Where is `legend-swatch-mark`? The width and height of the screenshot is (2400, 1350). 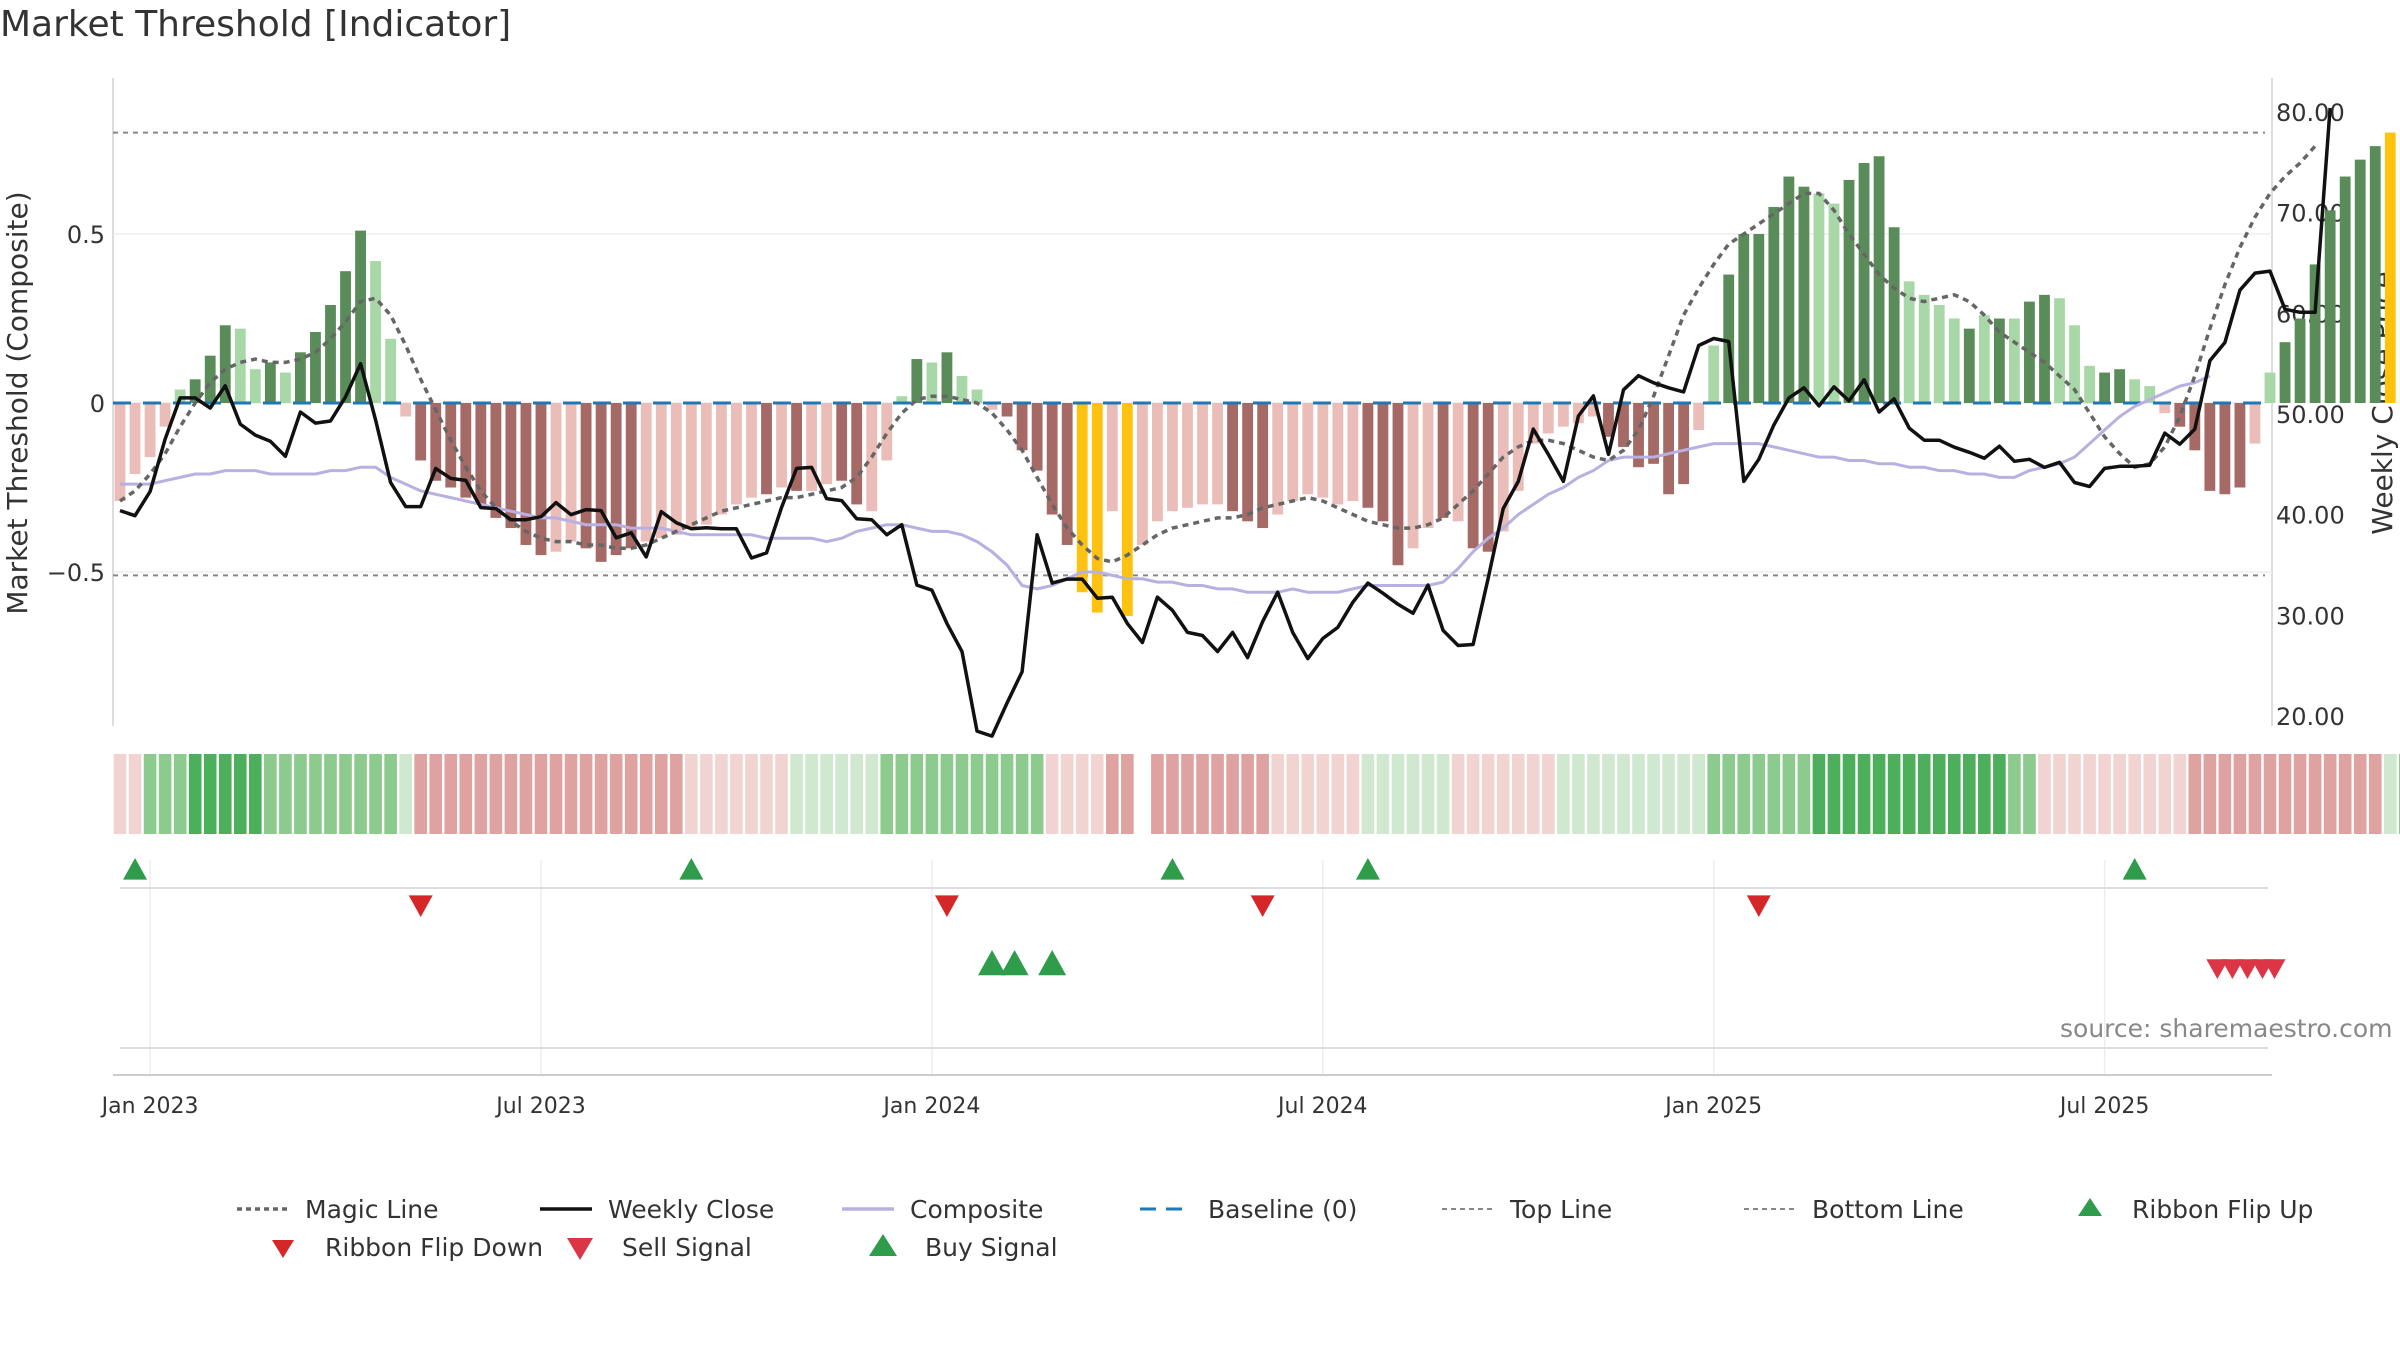
legend-swatch-mark is located at coordinates (2090, 1207).